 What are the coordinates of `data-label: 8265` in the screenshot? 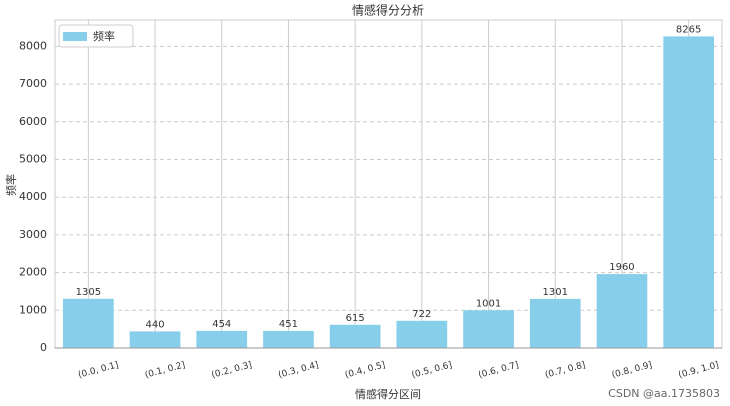 It's located at (688, 29).